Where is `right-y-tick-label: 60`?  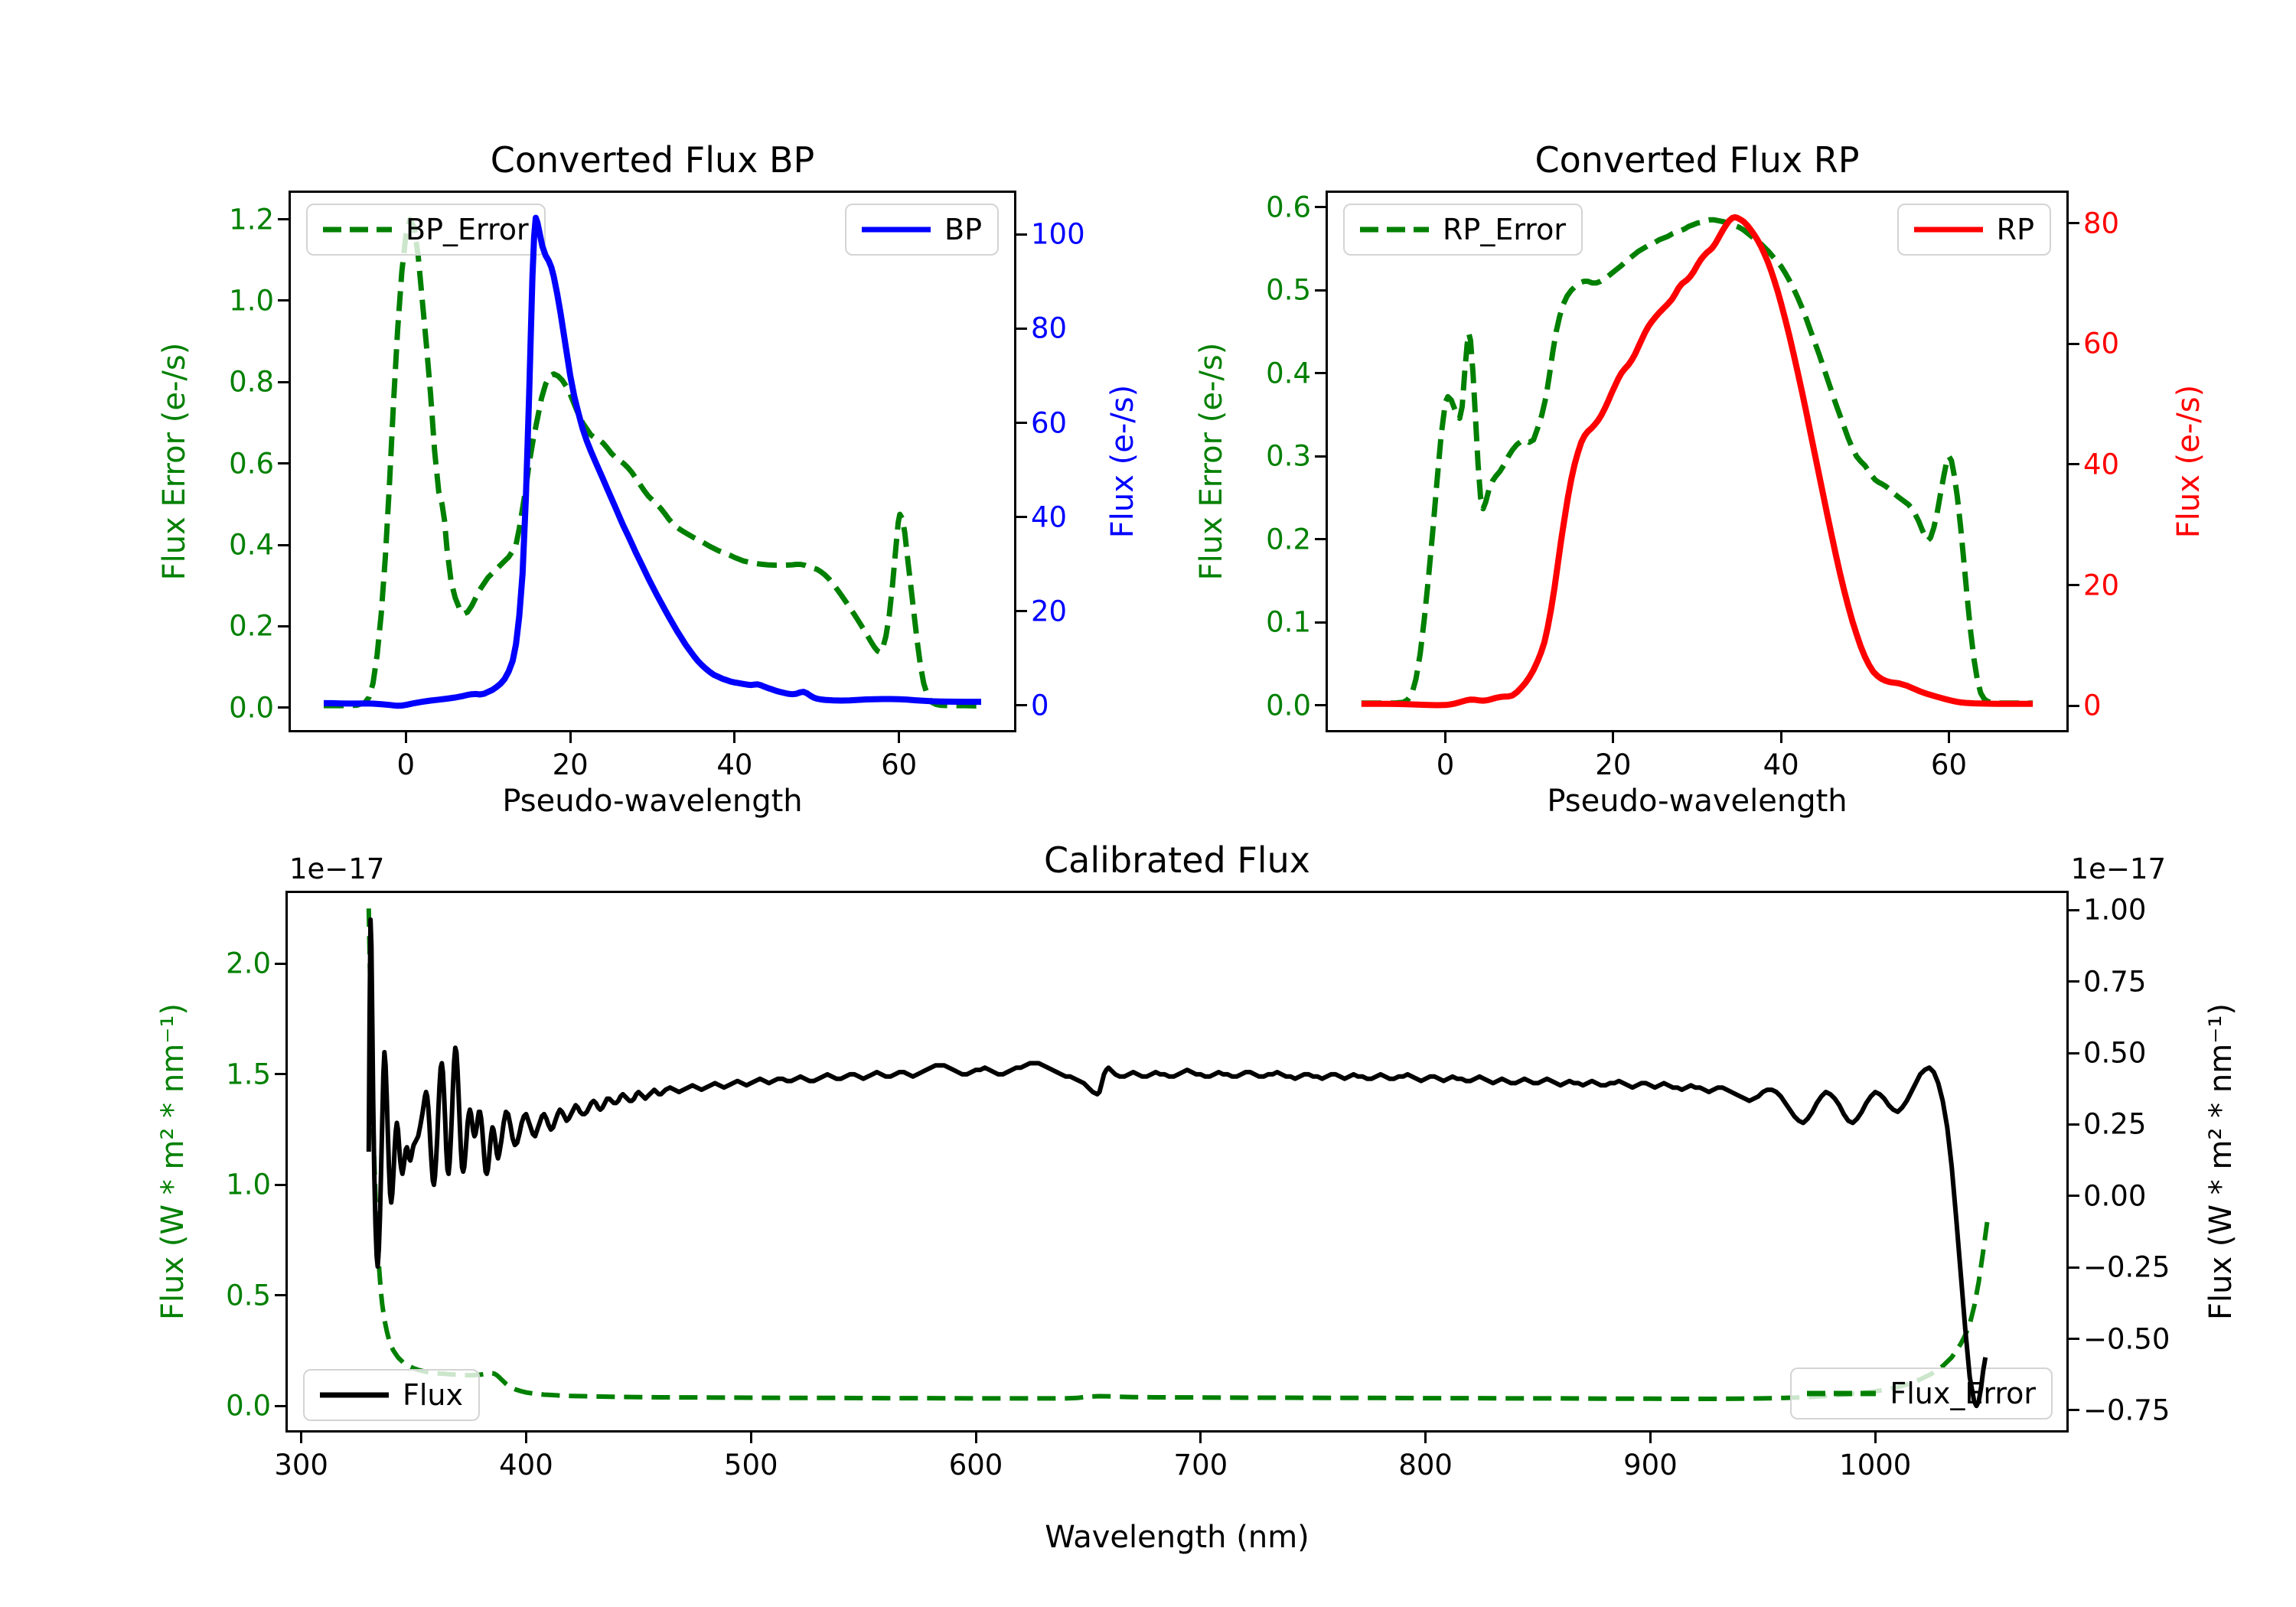 right-y-tick-label: 60 is located at coordinates (1049, 422).